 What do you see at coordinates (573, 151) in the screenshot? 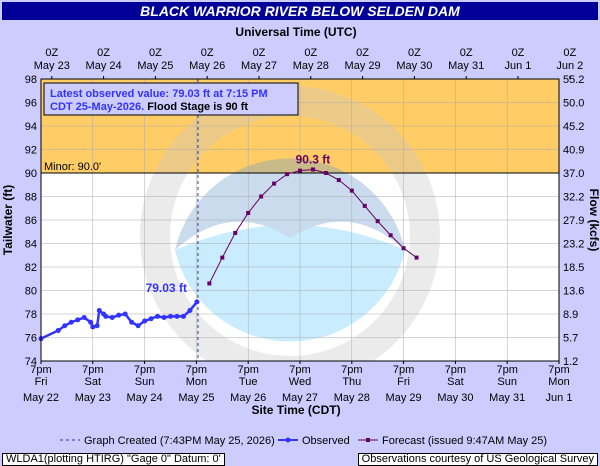
I see `right-tick-label: 40.9` at bounding box center [573, 151].